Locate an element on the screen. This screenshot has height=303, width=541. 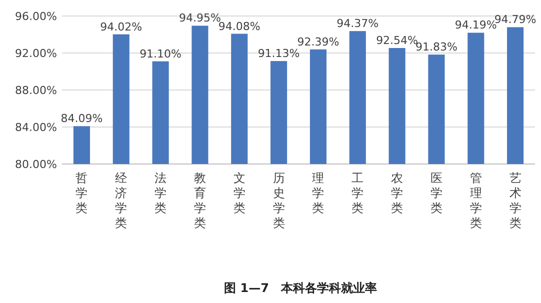
x-tick-label: 农学类 is located at coordinates (397, 193).